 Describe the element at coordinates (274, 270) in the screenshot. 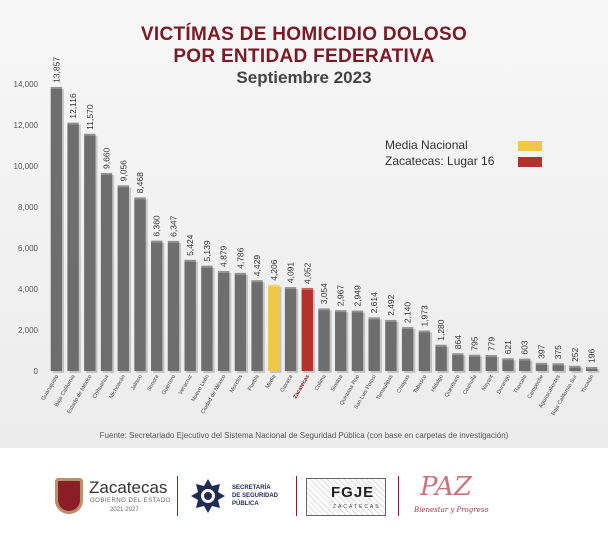

I see `value-label: 4,206` at that location.